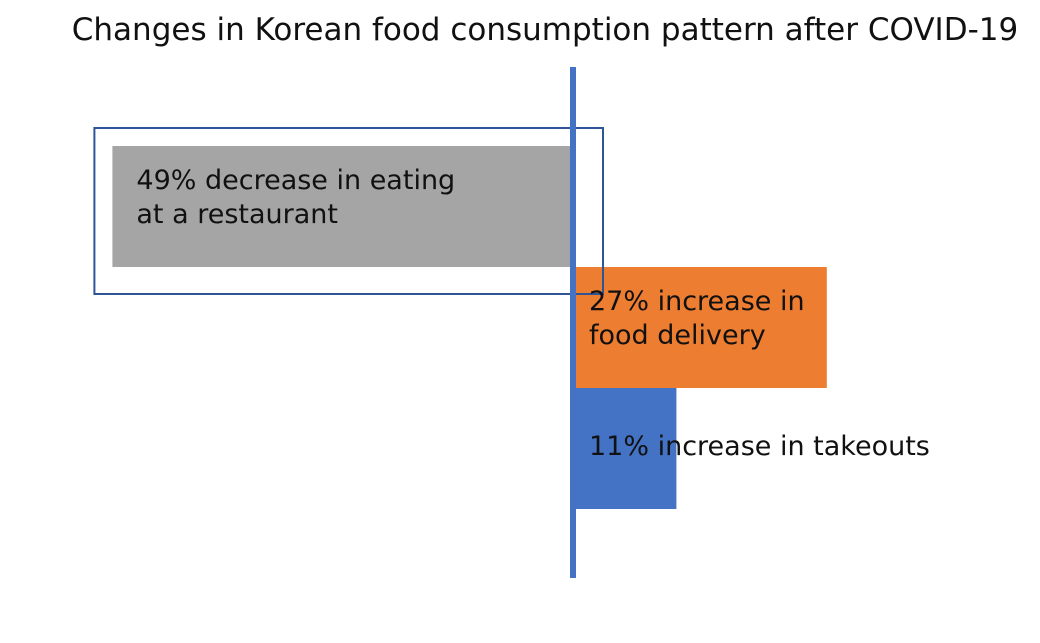  Describe the element at coordinates (759, 446) in the screenshot. I see `data-label-3: 11% increase in takeouts` at that location.